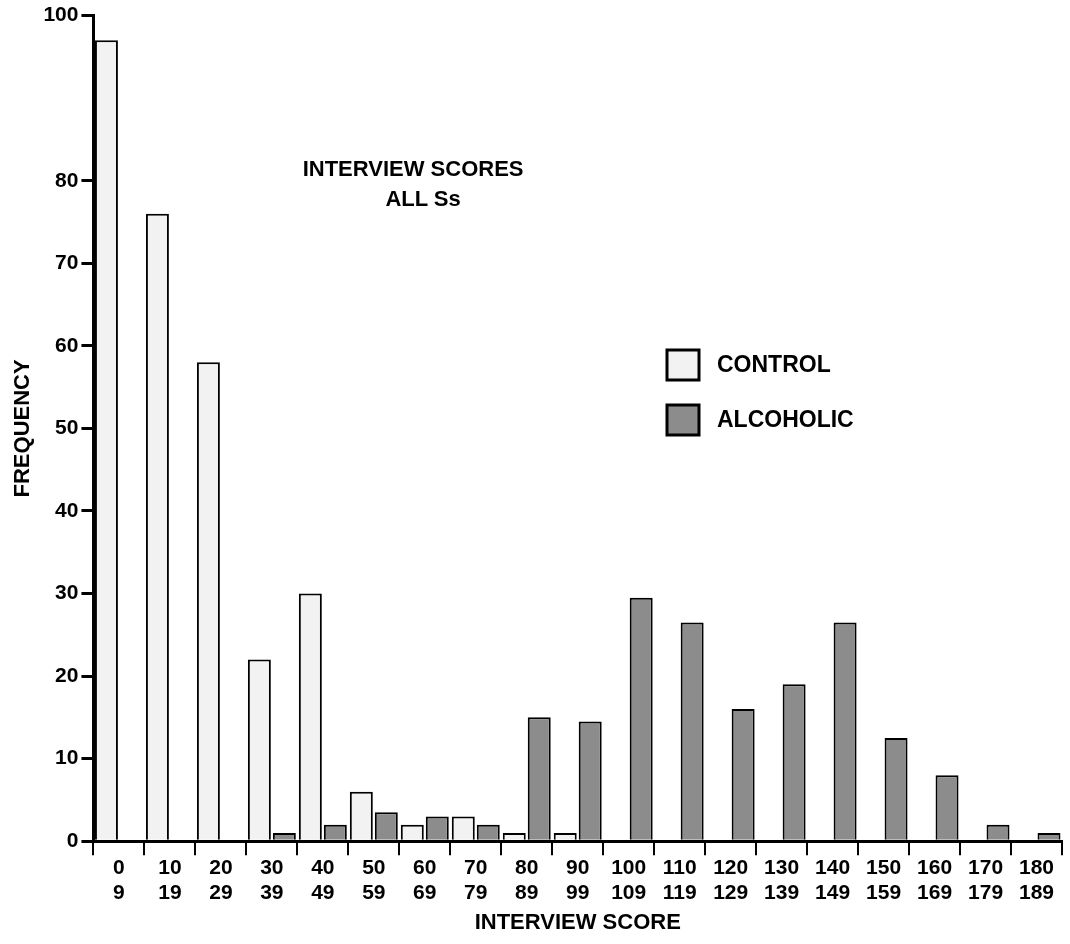 This screenshot has height=944, width=1070. I want to click on x-tick-label: 90 99, so click(578, 878).